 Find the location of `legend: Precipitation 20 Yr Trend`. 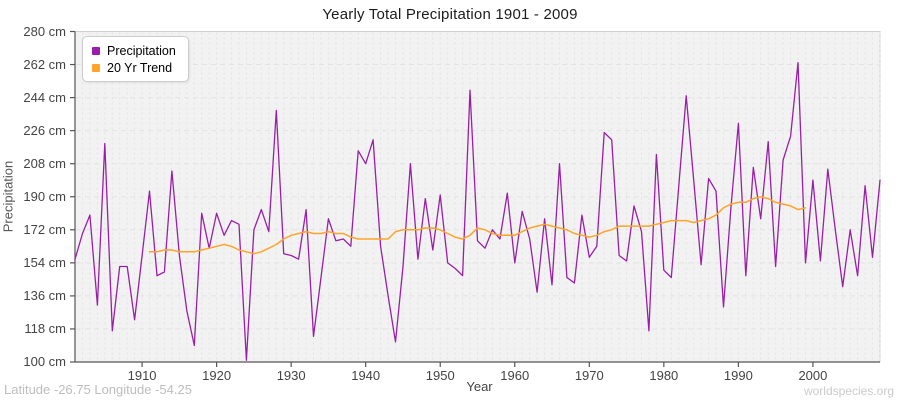

legend: Precipitation 20 Yr Trend is located at coordinates (135, 59).